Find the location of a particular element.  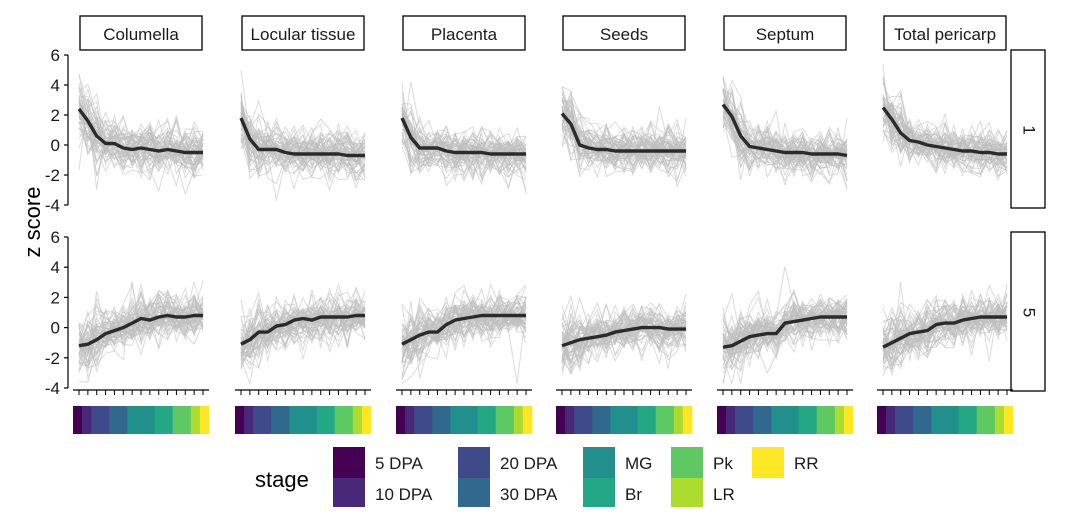

facet-row-label-5: 5 is located at coordinates (1029, 312).